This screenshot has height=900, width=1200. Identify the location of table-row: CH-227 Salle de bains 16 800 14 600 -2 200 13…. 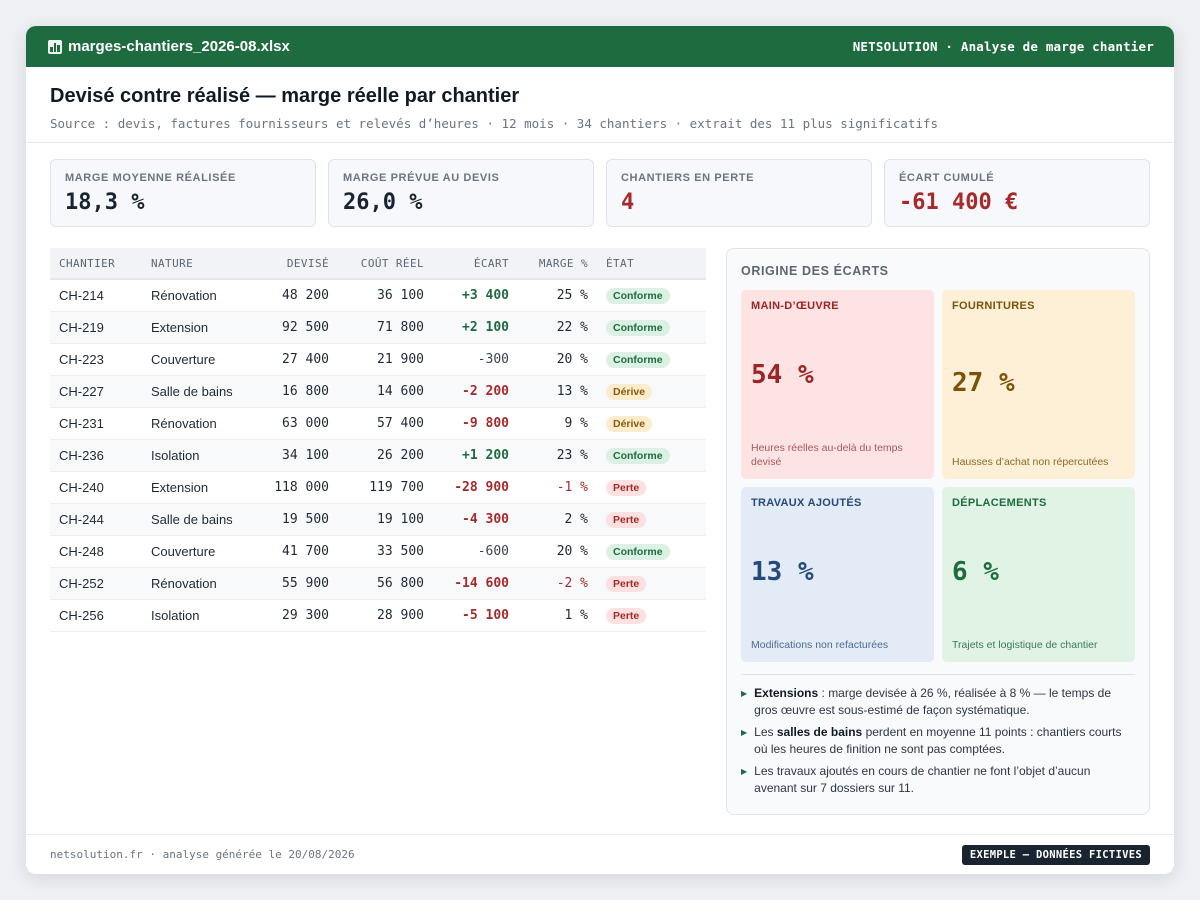
(378, 391).